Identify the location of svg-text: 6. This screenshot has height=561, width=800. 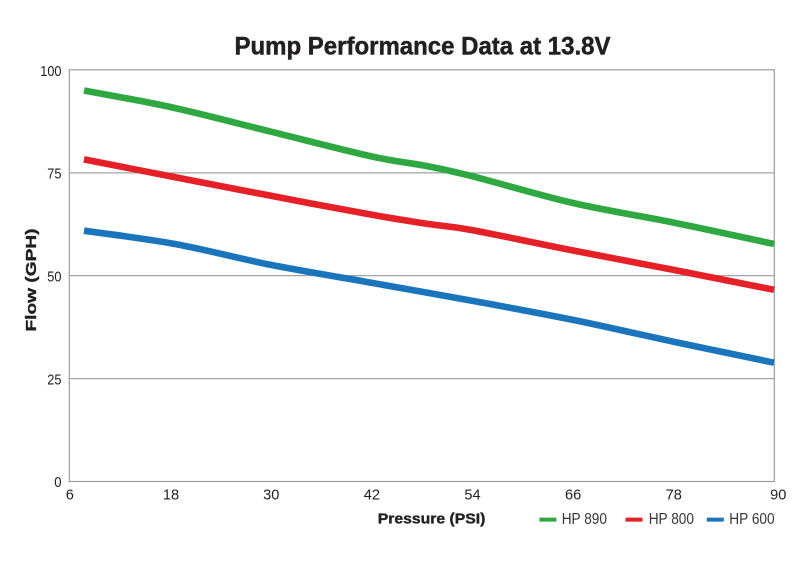
(70, 496).